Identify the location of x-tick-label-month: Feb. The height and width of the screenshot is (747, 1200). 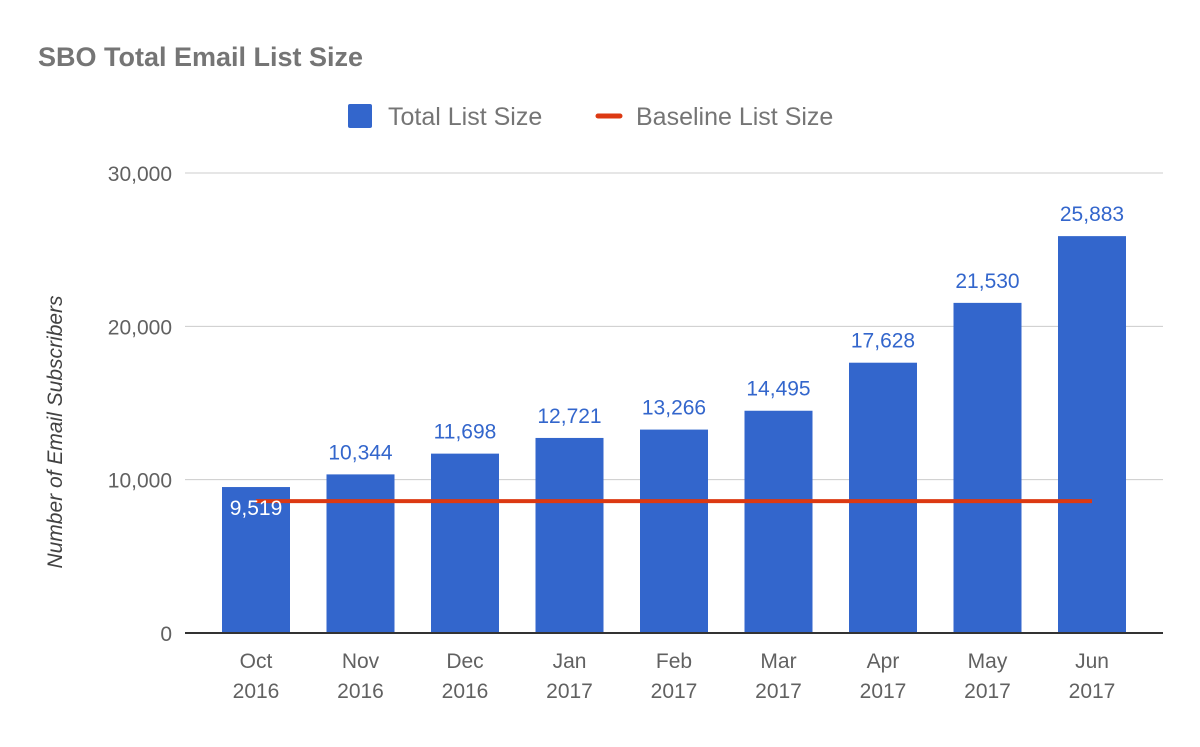
(674, 661).